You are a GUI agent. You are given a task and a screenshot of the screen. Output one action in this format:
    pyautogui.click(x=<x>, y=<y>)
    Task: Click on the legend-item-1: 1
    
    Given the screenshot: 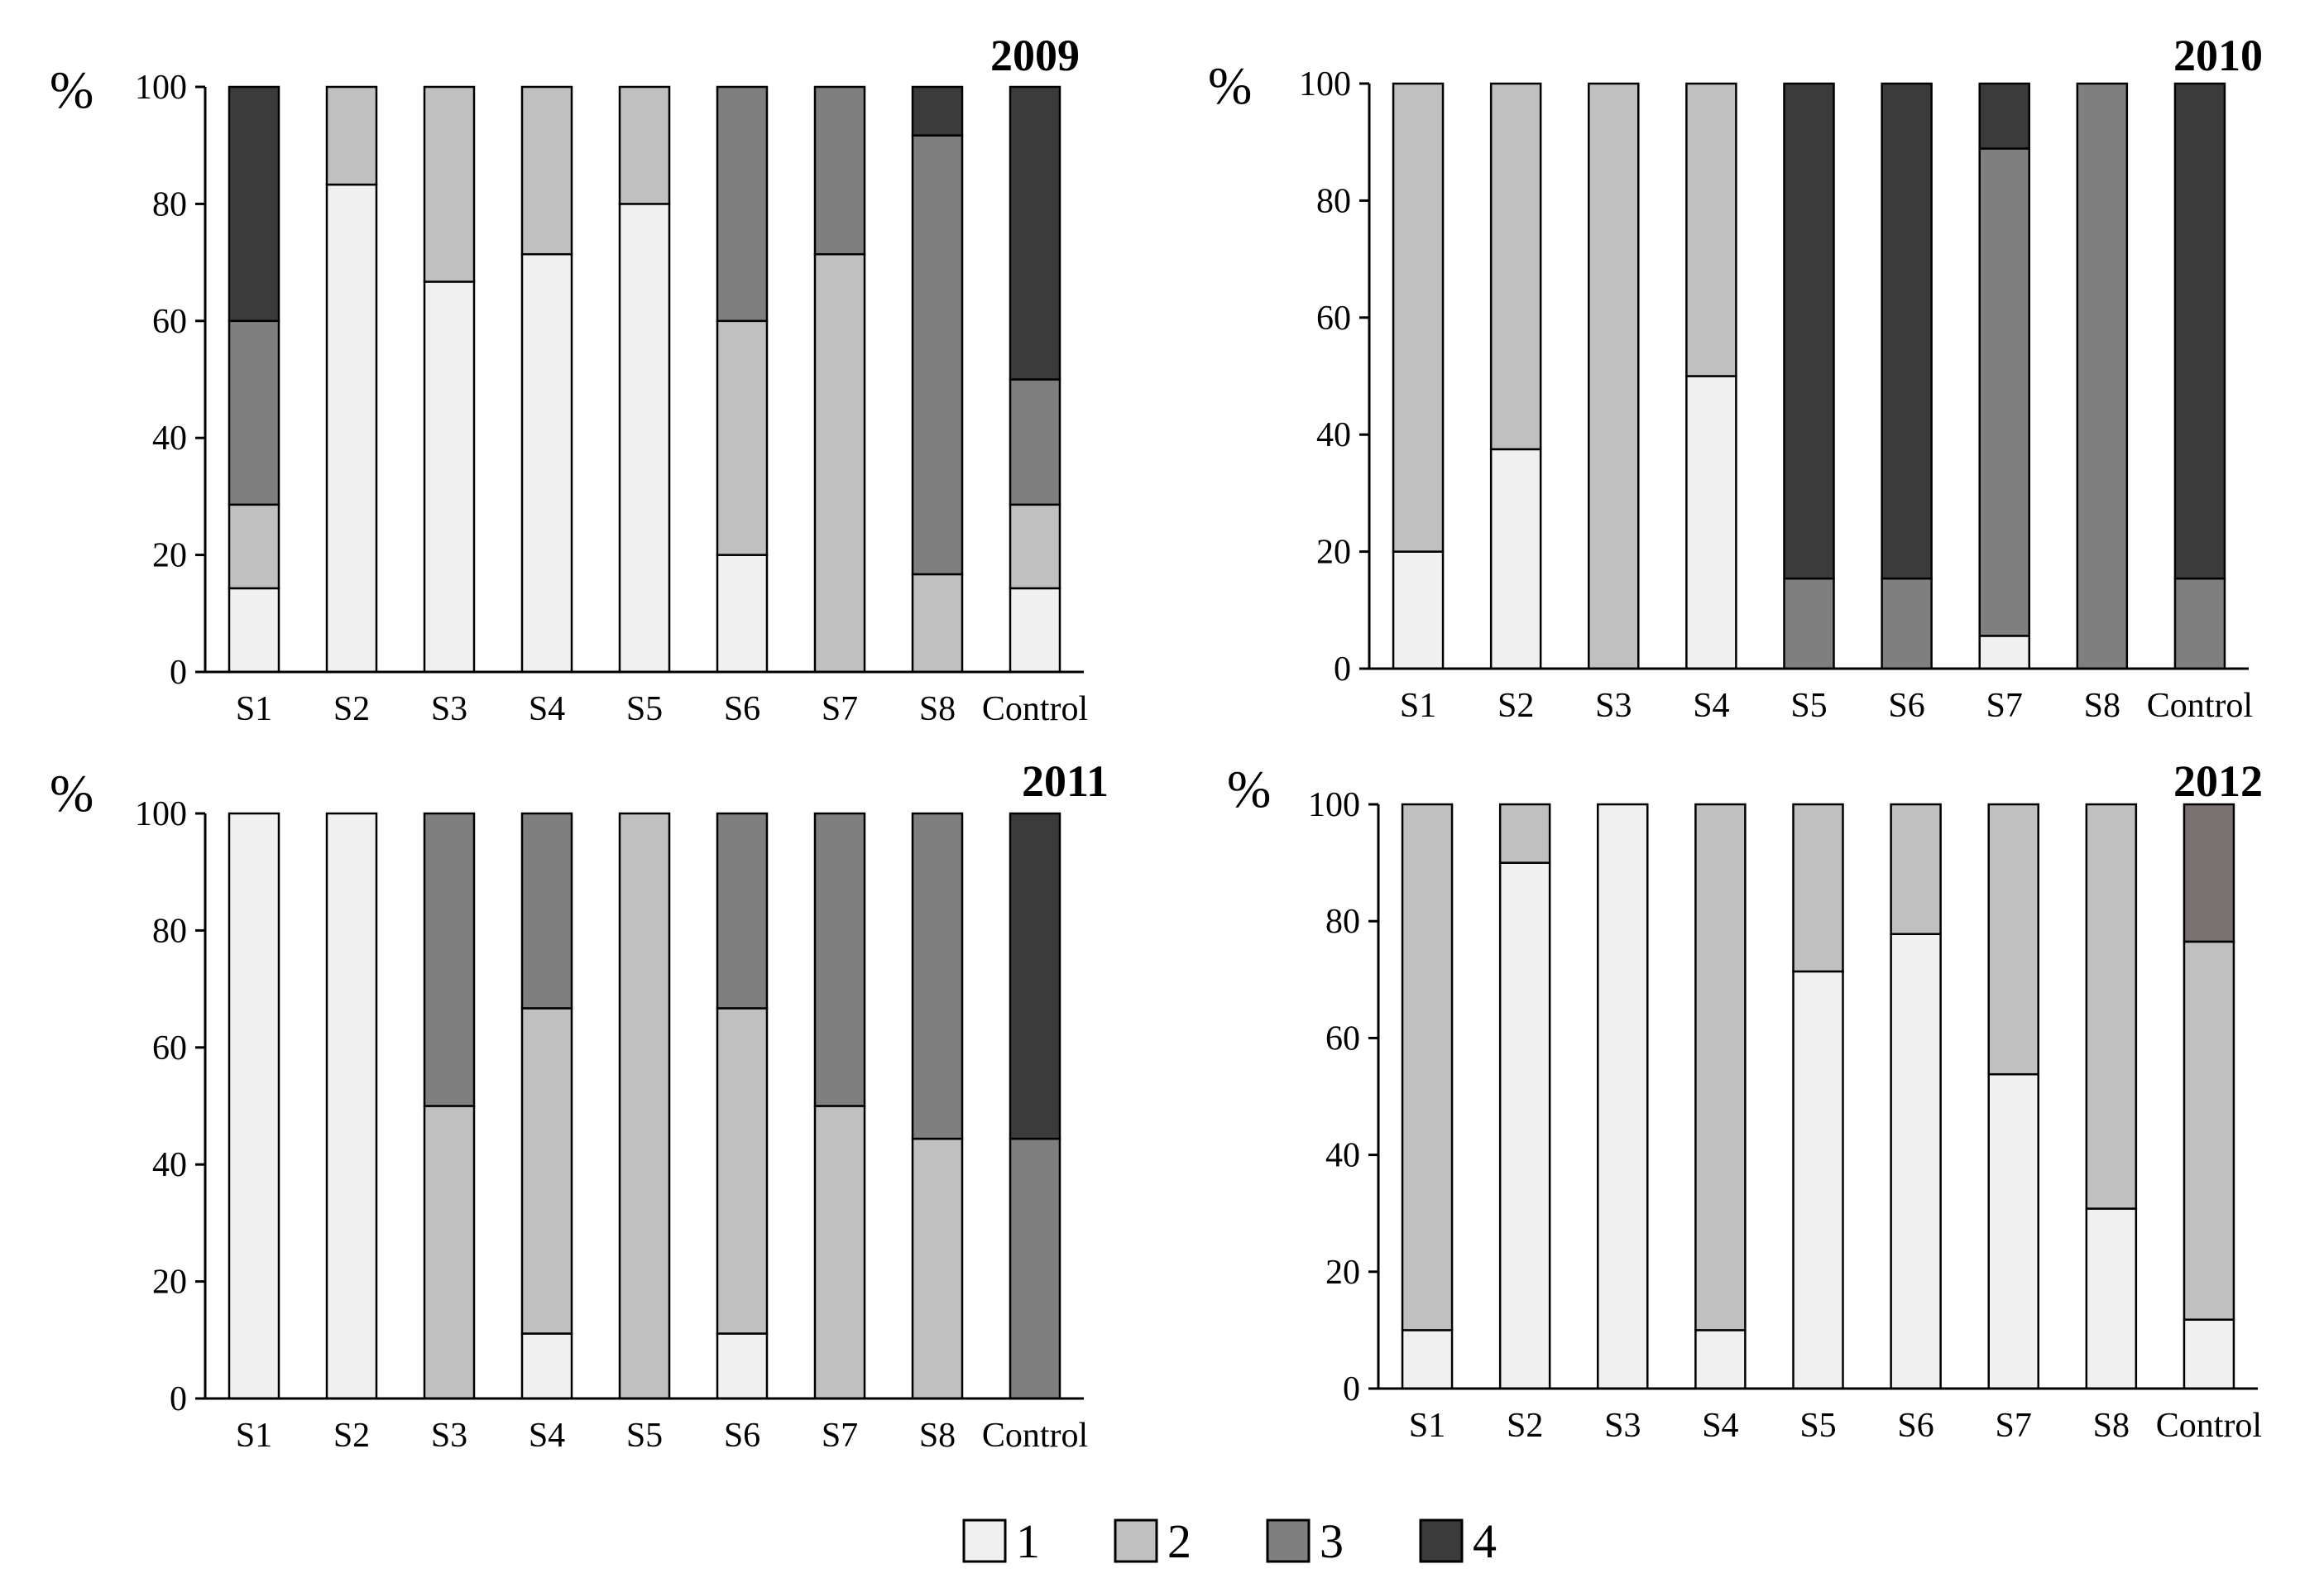 What is the action you would take?
    pyautogui.click(x=1001, y=1541)
    